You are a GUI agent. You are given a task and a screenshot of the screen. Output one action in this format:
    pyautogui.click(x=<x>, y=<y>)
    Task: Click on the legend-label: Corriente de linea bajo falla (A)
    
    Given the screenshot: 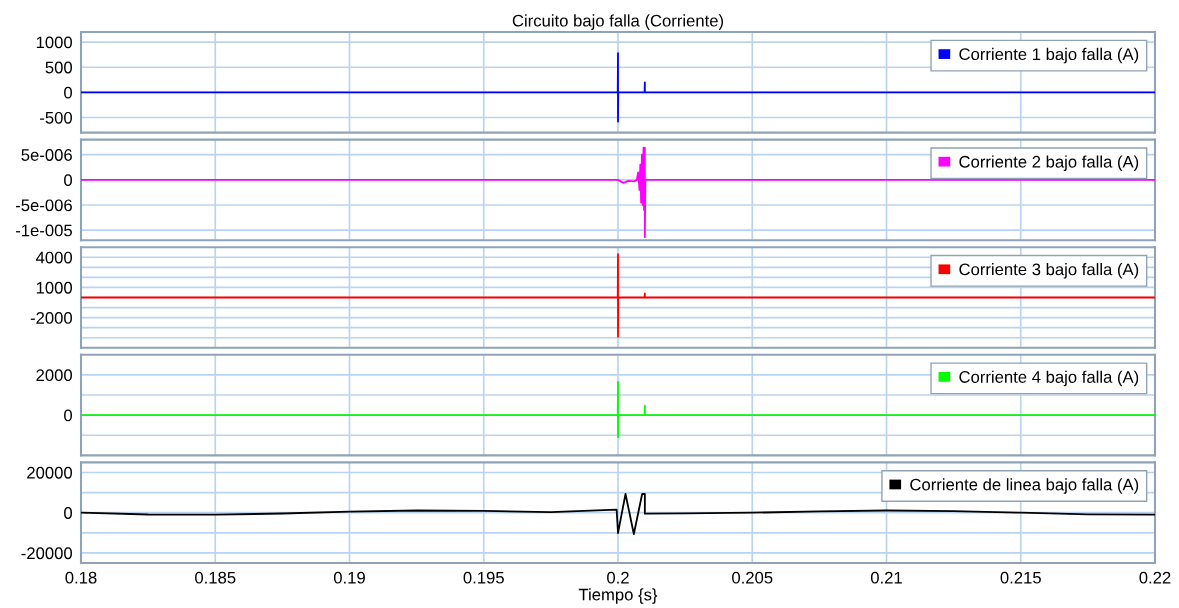 What is the action you would take?
    pyautogui.click(x=1024, y=486)
    